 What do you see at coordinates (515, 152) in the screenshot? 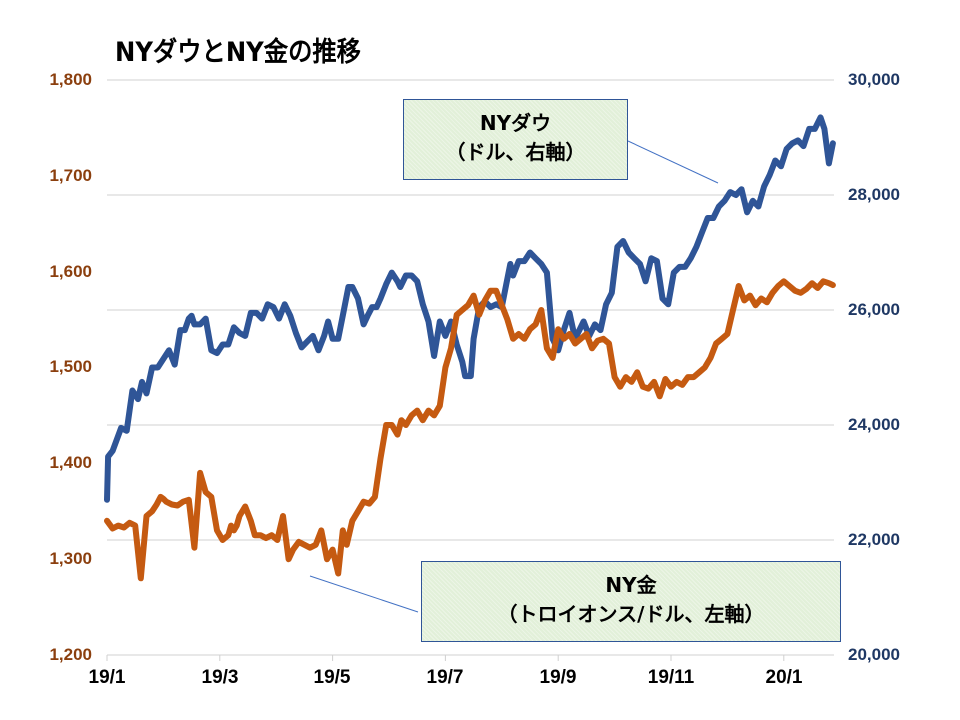
I see `dow-callout-subtitle: （ドル、右軸）` at bounding box center [515, 152].